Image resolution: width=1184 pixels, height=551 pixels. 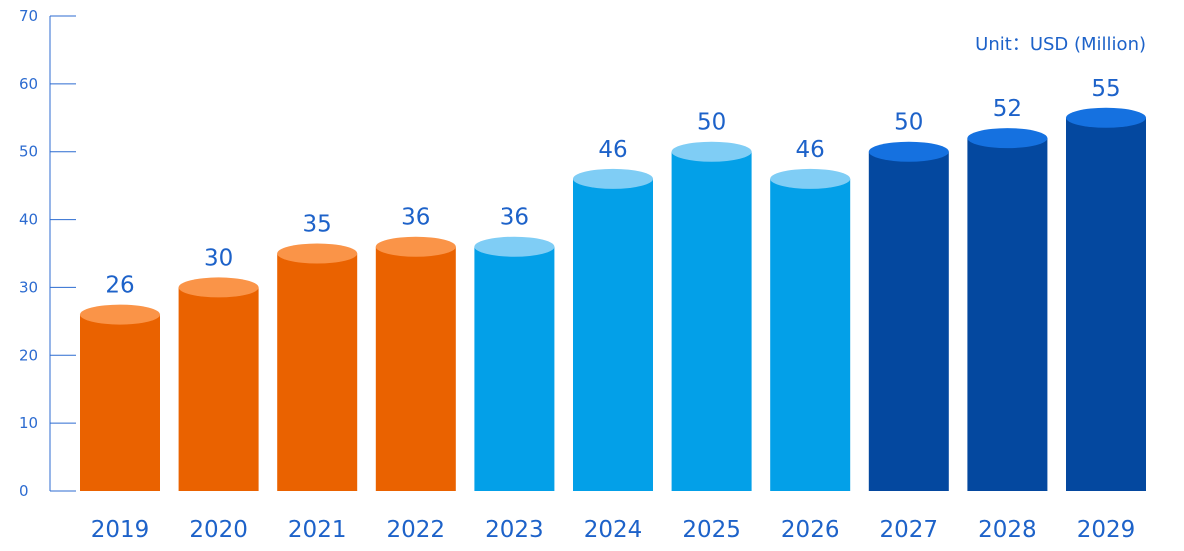 I want to click on bar-2020, so click(x=218, y=384).